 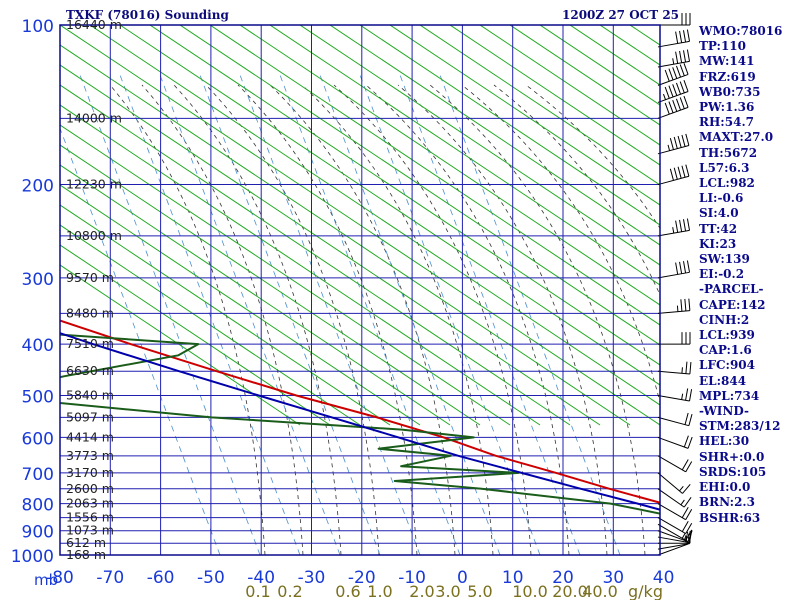 I want to click on sounding-index-item: L57:6.3, so click(x=724, y=167).